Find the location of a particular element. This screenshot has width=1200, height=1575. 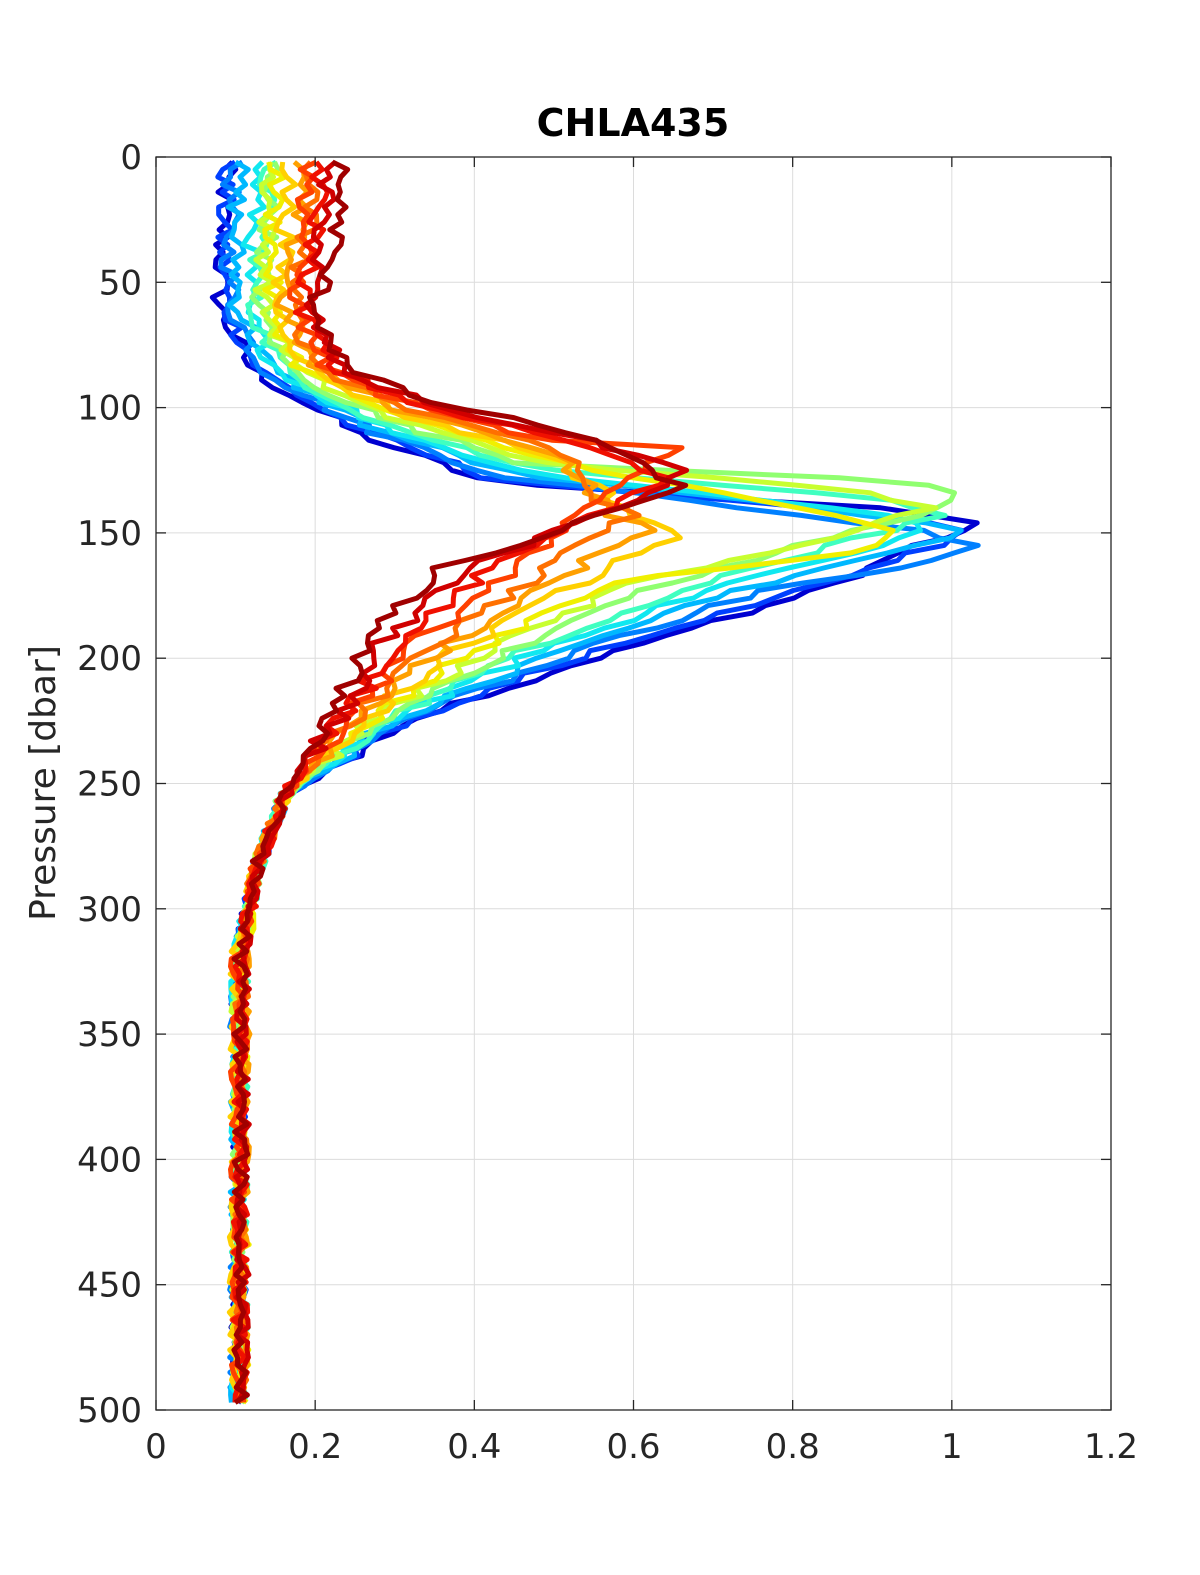

y-tick-label: 0 is located at coordinates (131, 158).